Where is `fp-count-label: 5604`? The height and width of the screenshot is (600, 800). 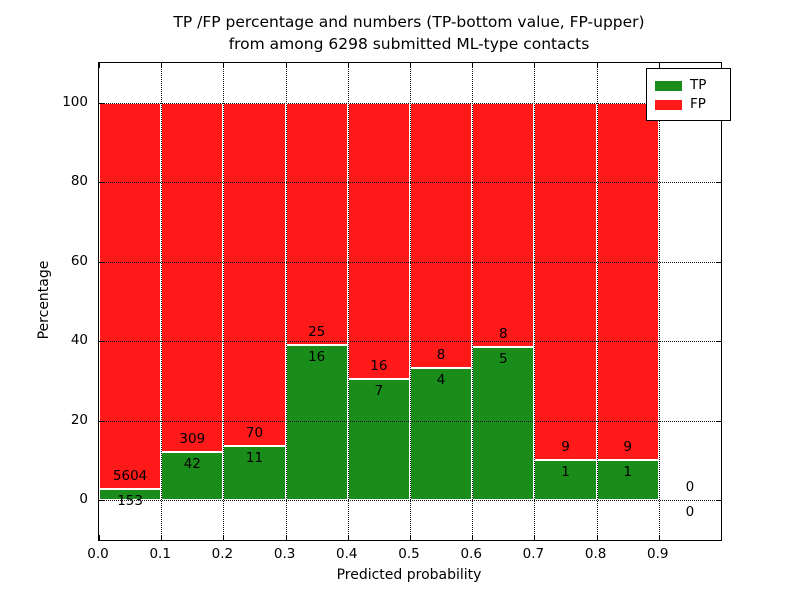 fp-count-label: 5604 is located at coordinates (130, 476).